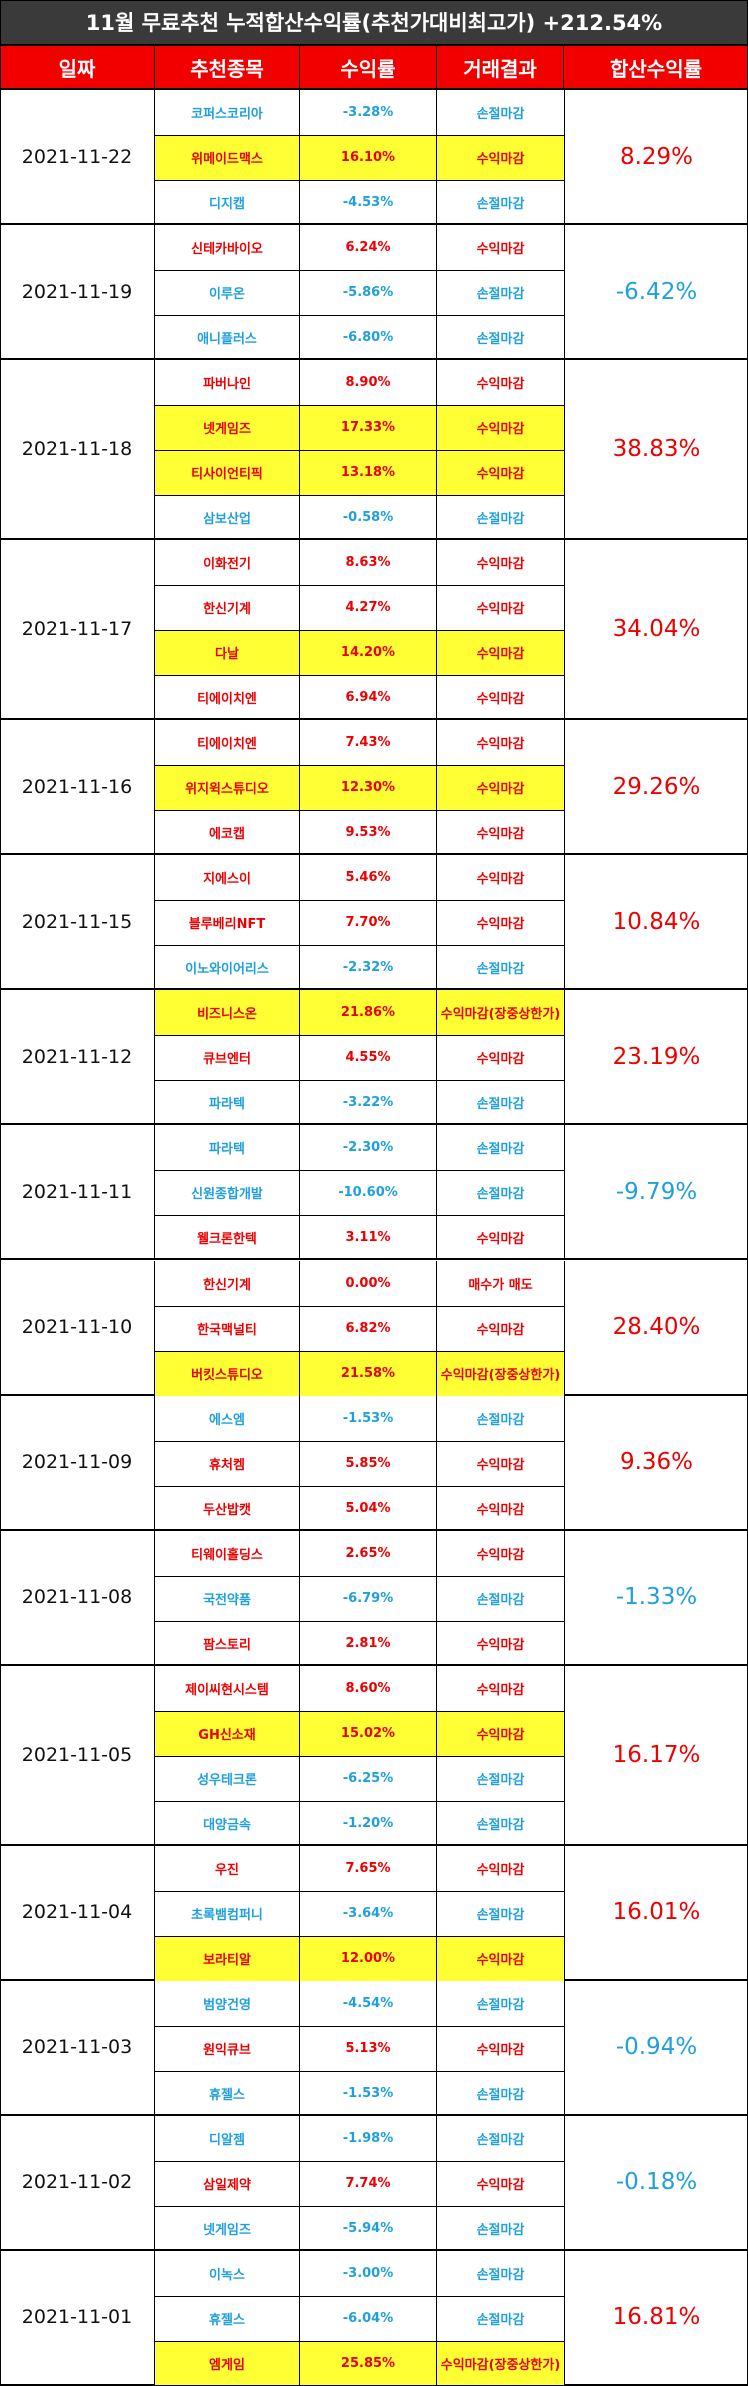 The height and width of the screenshot is (2386, 748). Describe the element at coordinates (359, 293) in the screenshot. I see `table-row: 이루온 -5.86% 손절마감` at that location.